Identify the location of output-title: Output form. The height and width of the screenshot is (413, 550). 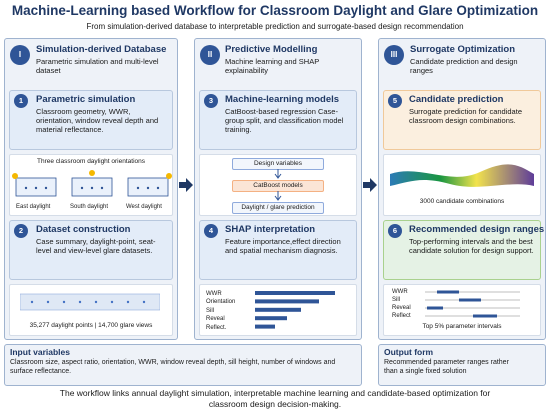
(409, 352).